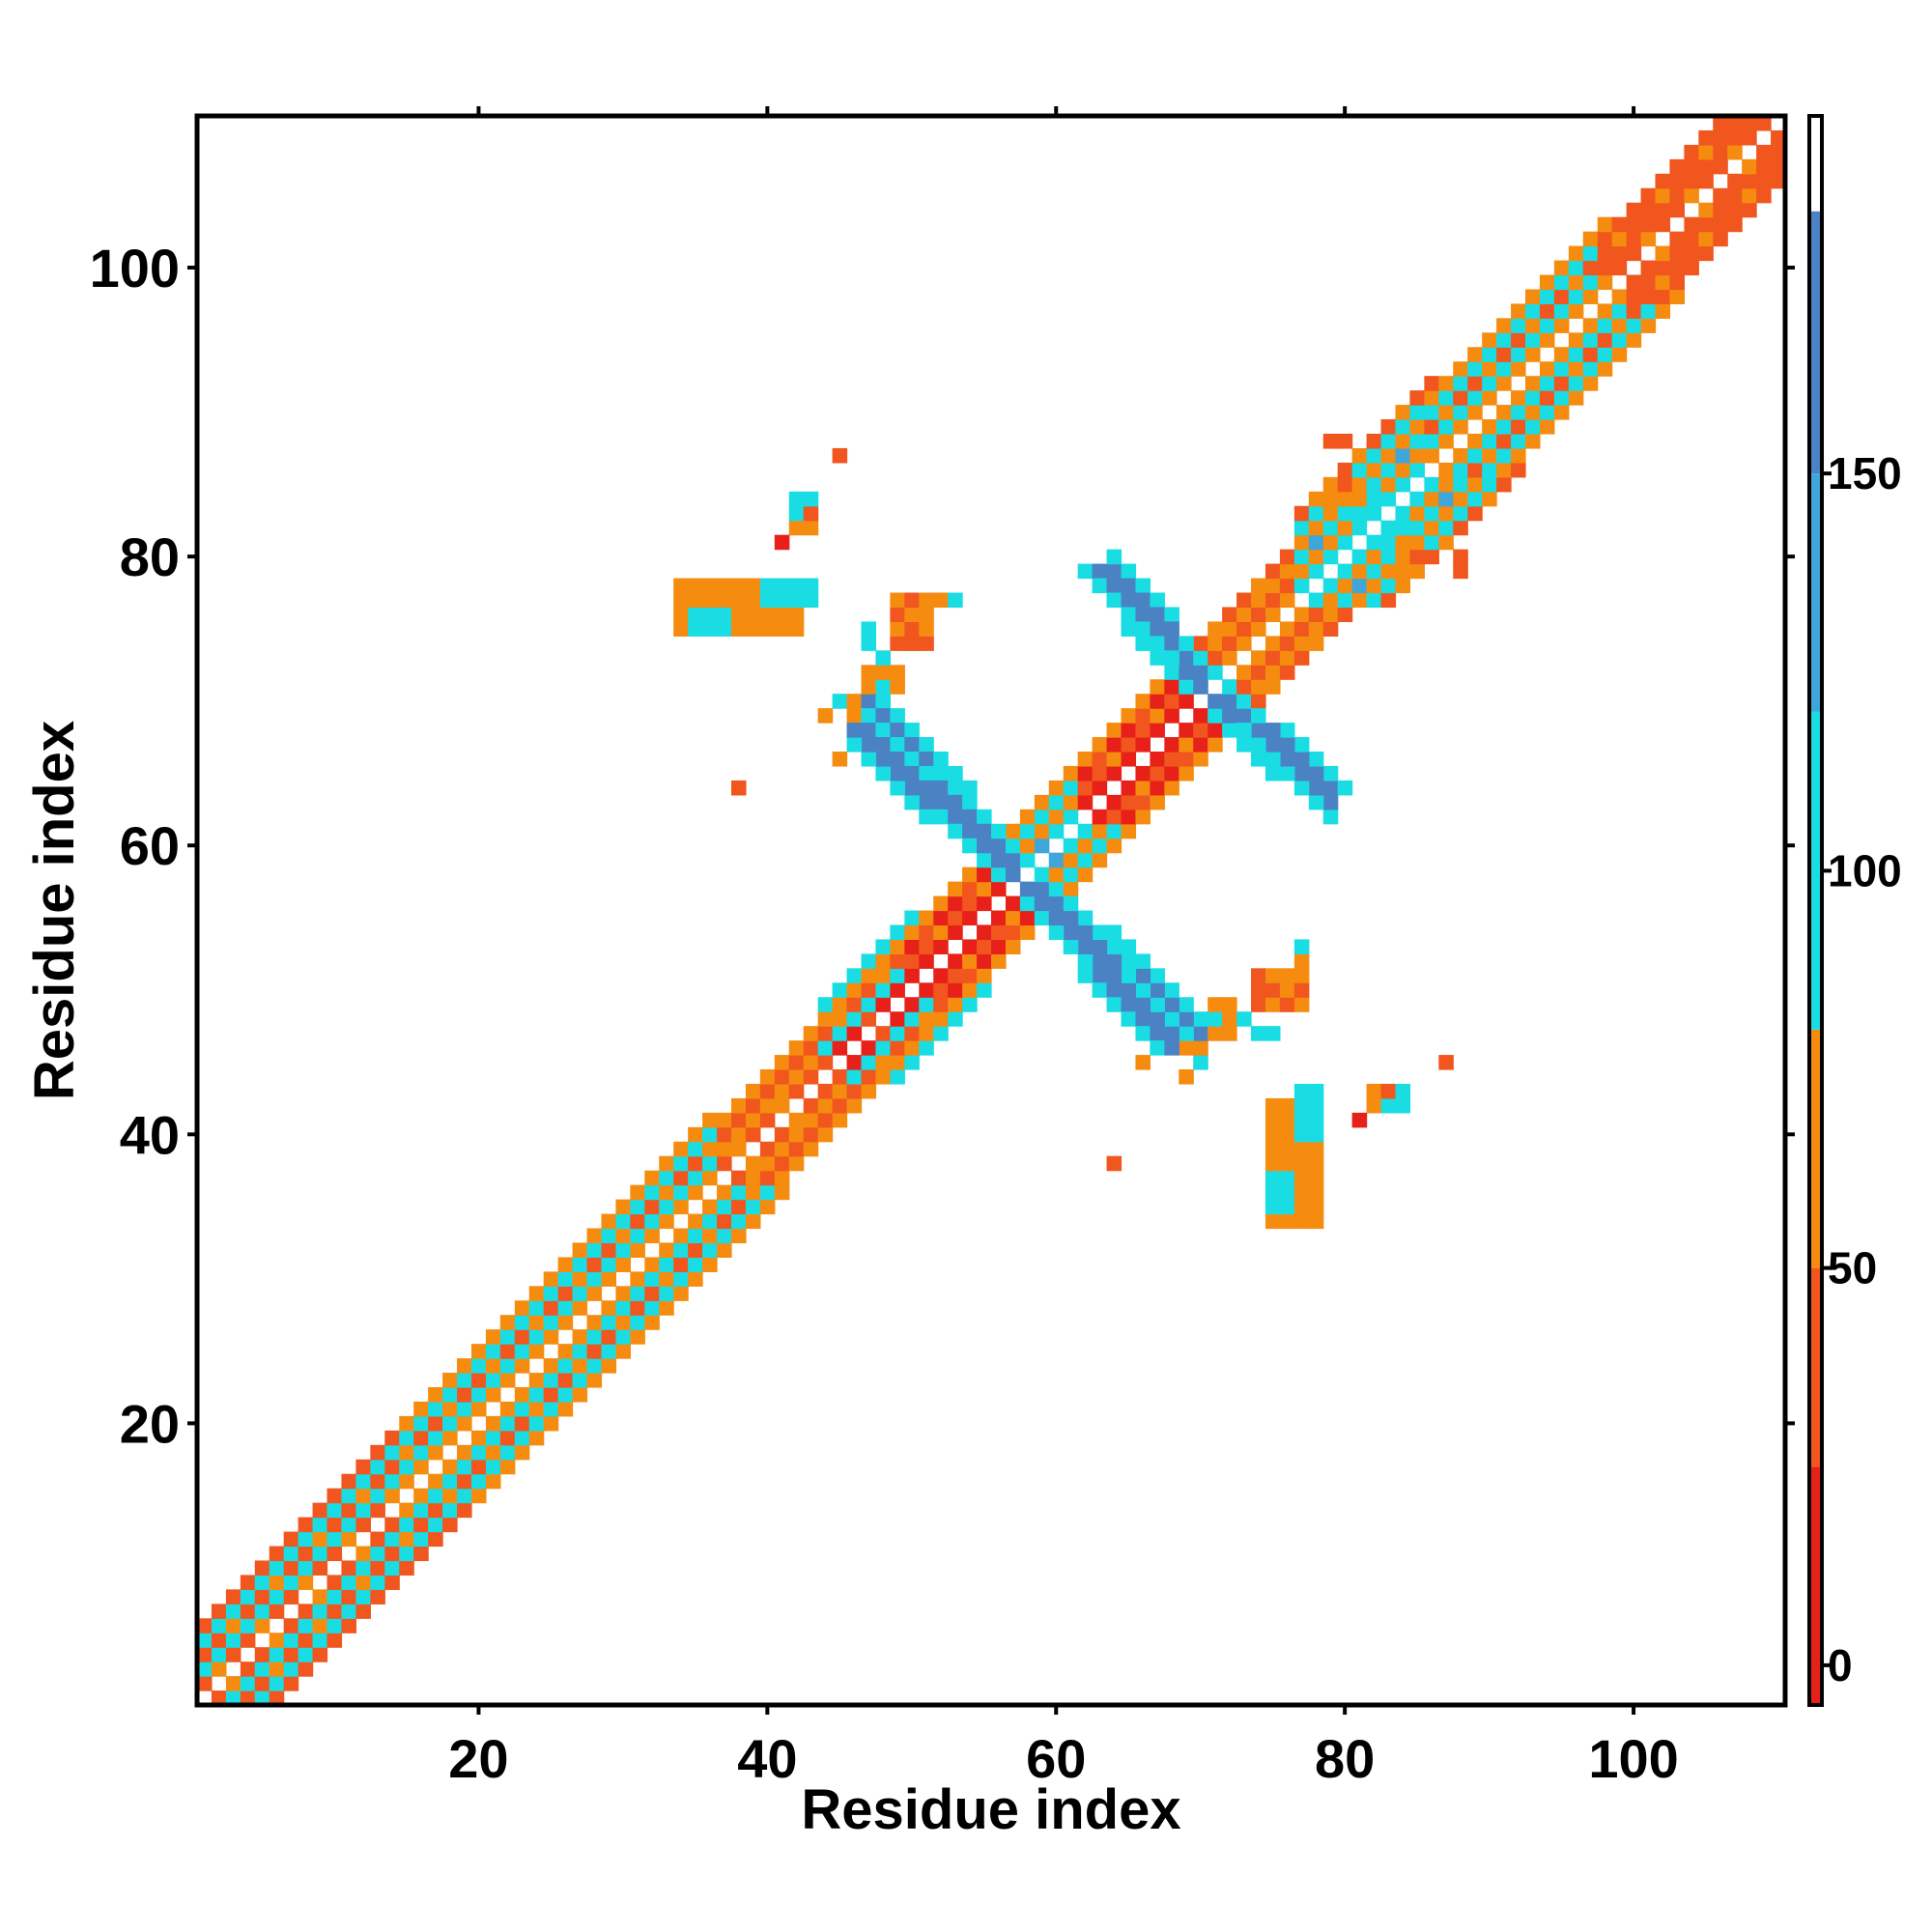 This screenshot has width=1932, height=1932. Describe the element at coordinates (1865, 870) in the screenshot. I see `colorbar-tick-label: 100` at that location.